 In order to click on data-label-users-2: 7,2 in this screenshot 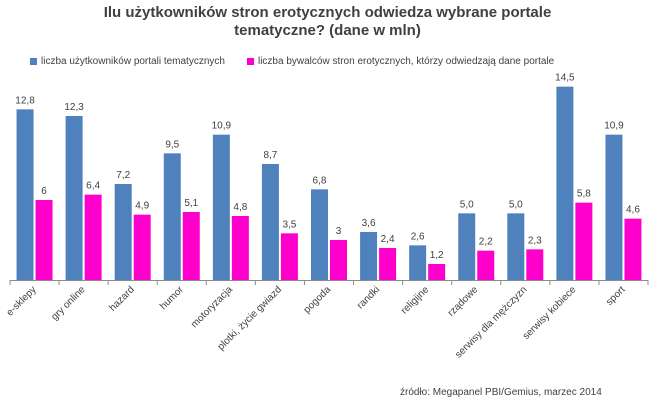, I will do `click(123, 175)`.